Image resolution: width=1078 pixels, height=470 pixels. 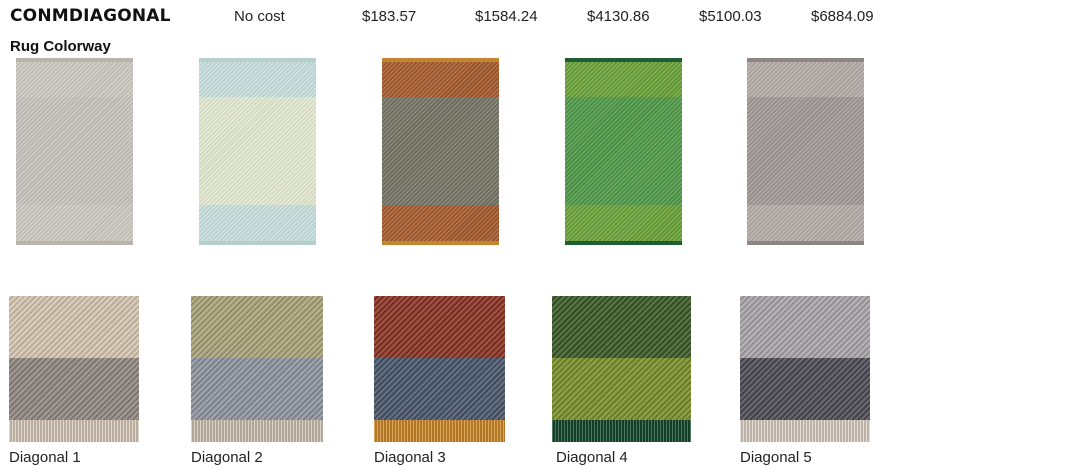 What do you see at coordinates (410, 457) in the screenshot?
I see `swatch-label-diagonal-3: Diagonal 3` at bounding box center [410, 457].